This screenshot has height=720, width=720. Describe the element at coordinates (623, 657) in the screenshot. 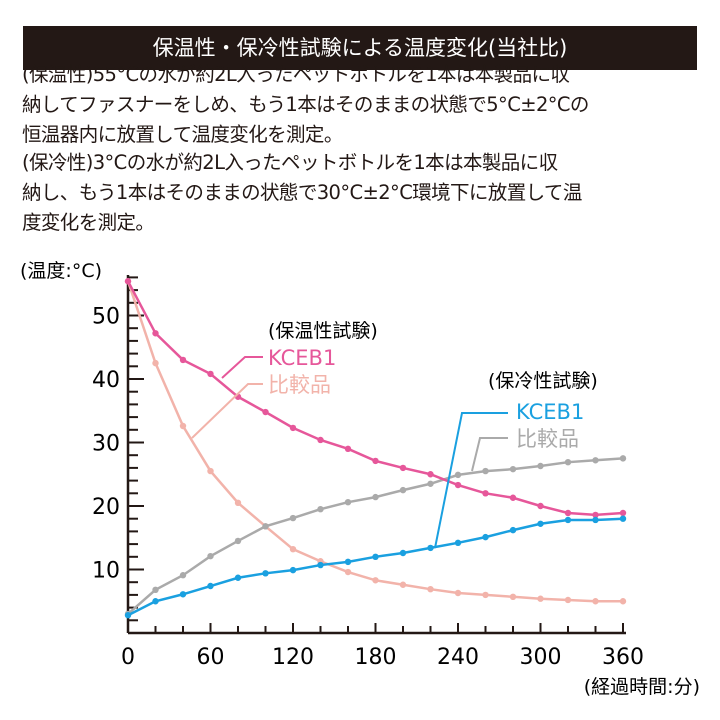

I see `x-tick-label: 360` at that location.